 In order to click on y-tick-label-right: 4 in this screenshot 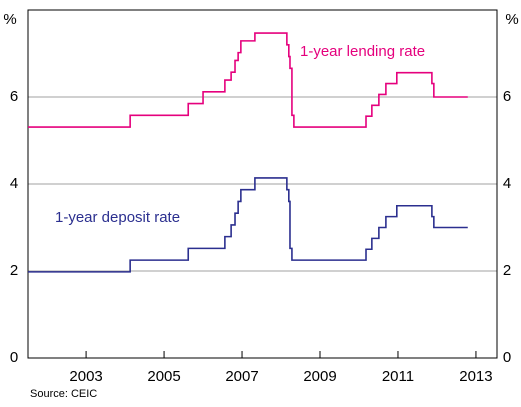, I will do `click(507, 183)`.